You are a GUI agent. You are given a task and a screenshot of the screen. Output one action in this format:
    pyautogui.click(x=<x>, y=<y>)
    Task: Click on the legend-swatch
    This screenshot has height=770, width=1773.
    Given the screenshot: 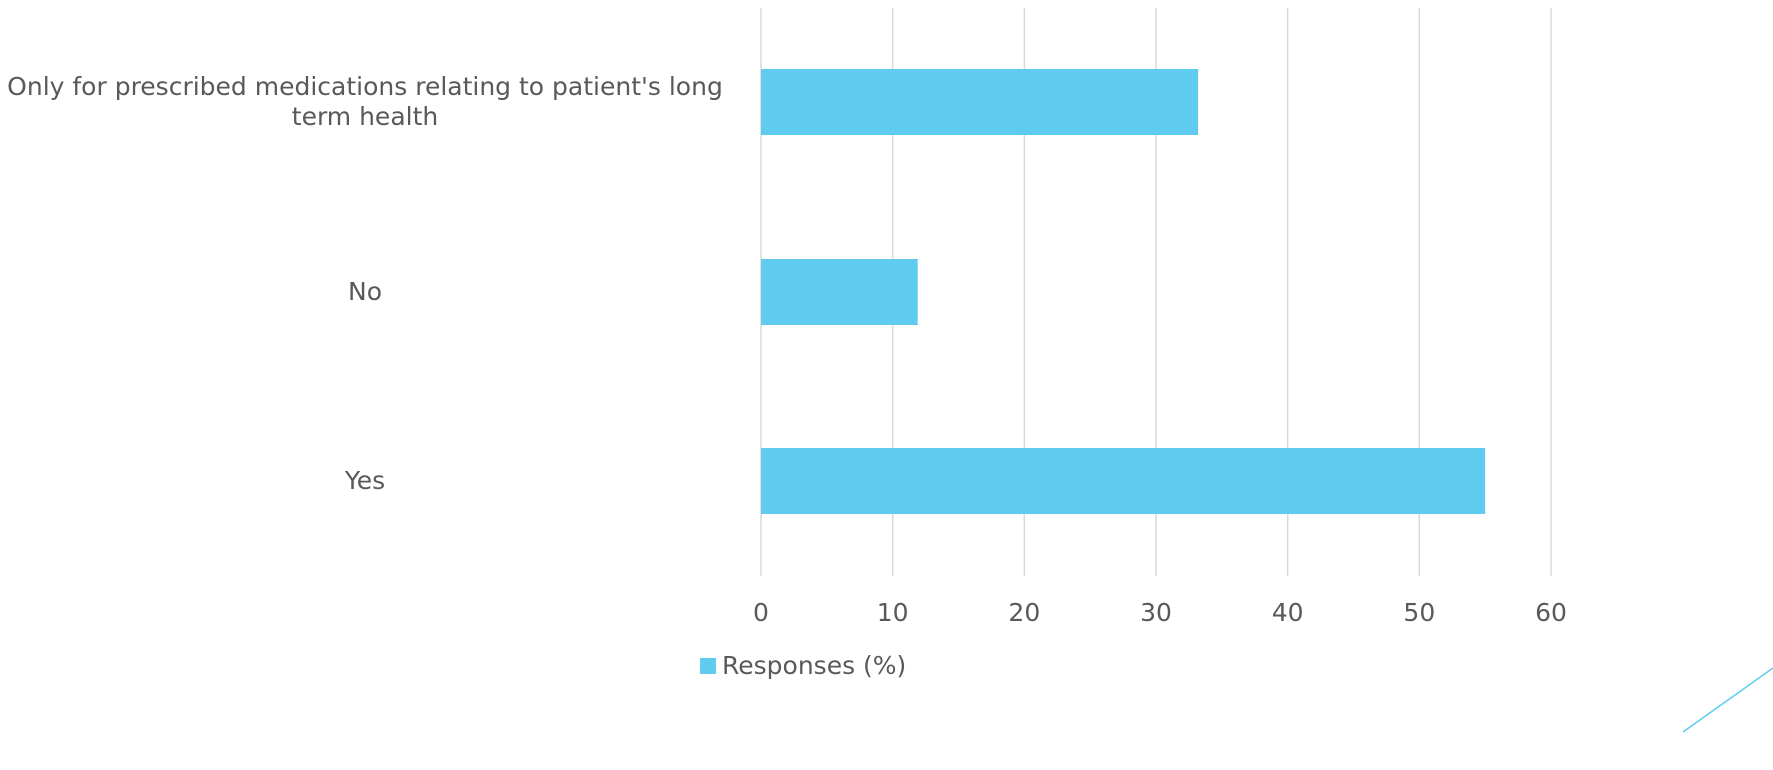 What is the action you would take?
    pyautogui.click(x=708, y=666)
    